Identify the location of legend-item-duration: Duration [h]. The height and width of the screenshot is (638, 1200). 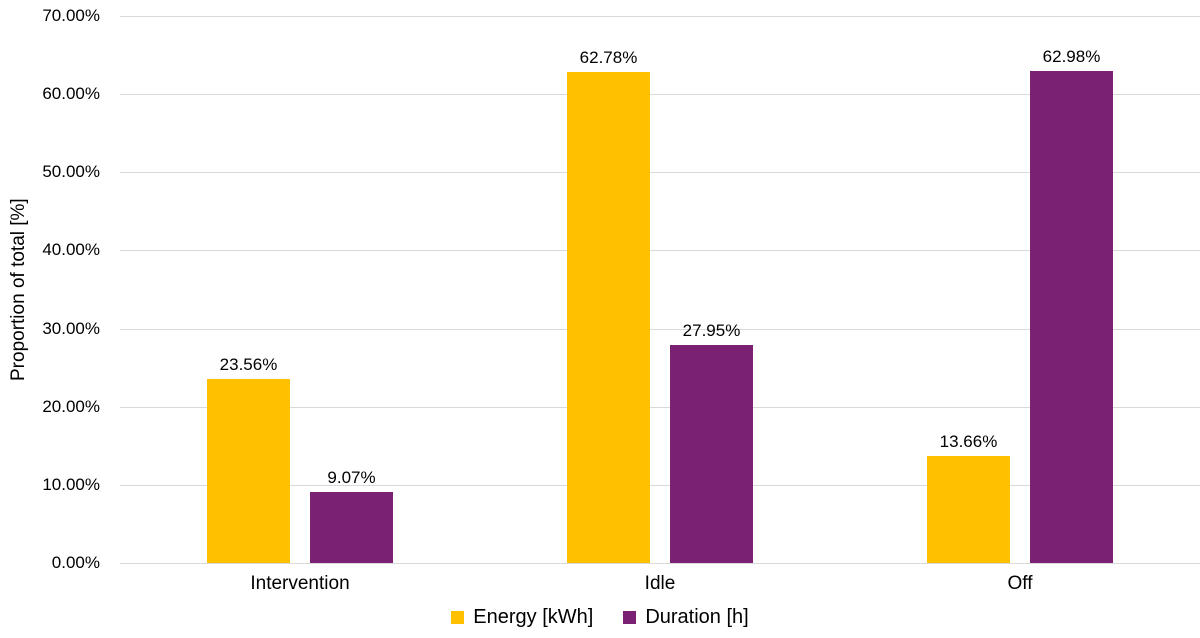
(686, 617).